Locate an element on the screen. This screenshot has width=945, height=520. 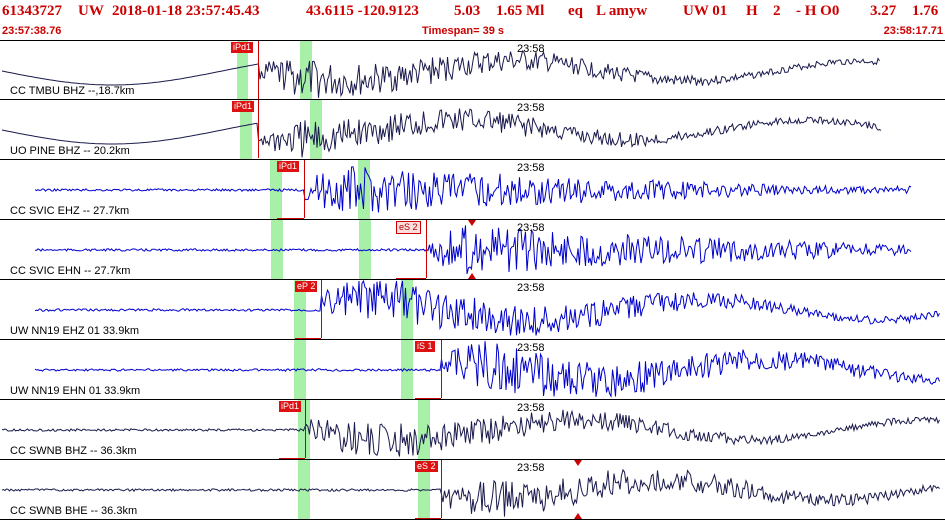
waveform-panel: iPd1 23:58 CC TMBU BHZ --,18.7km is located at coordinates (472, 70).